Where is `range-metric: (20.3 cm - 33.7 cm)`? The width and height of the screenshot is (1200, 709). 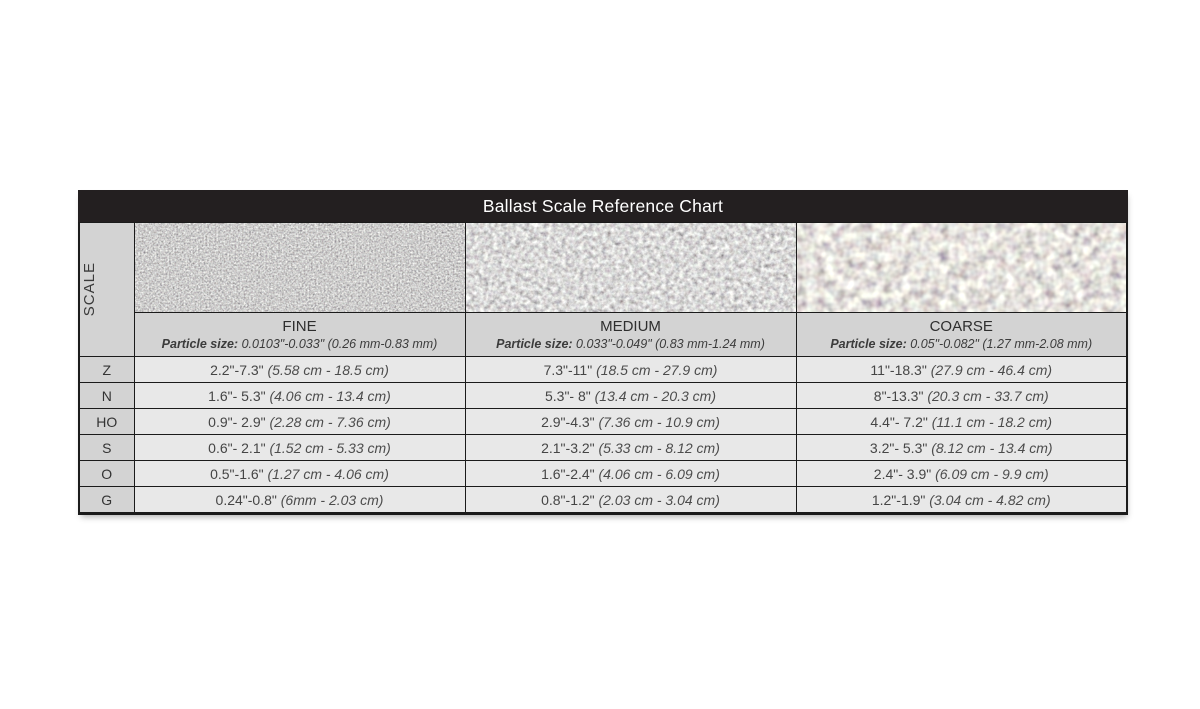
range-metric: (20.3 cm - 33.7 cm) is located at coordinates (988, 395).